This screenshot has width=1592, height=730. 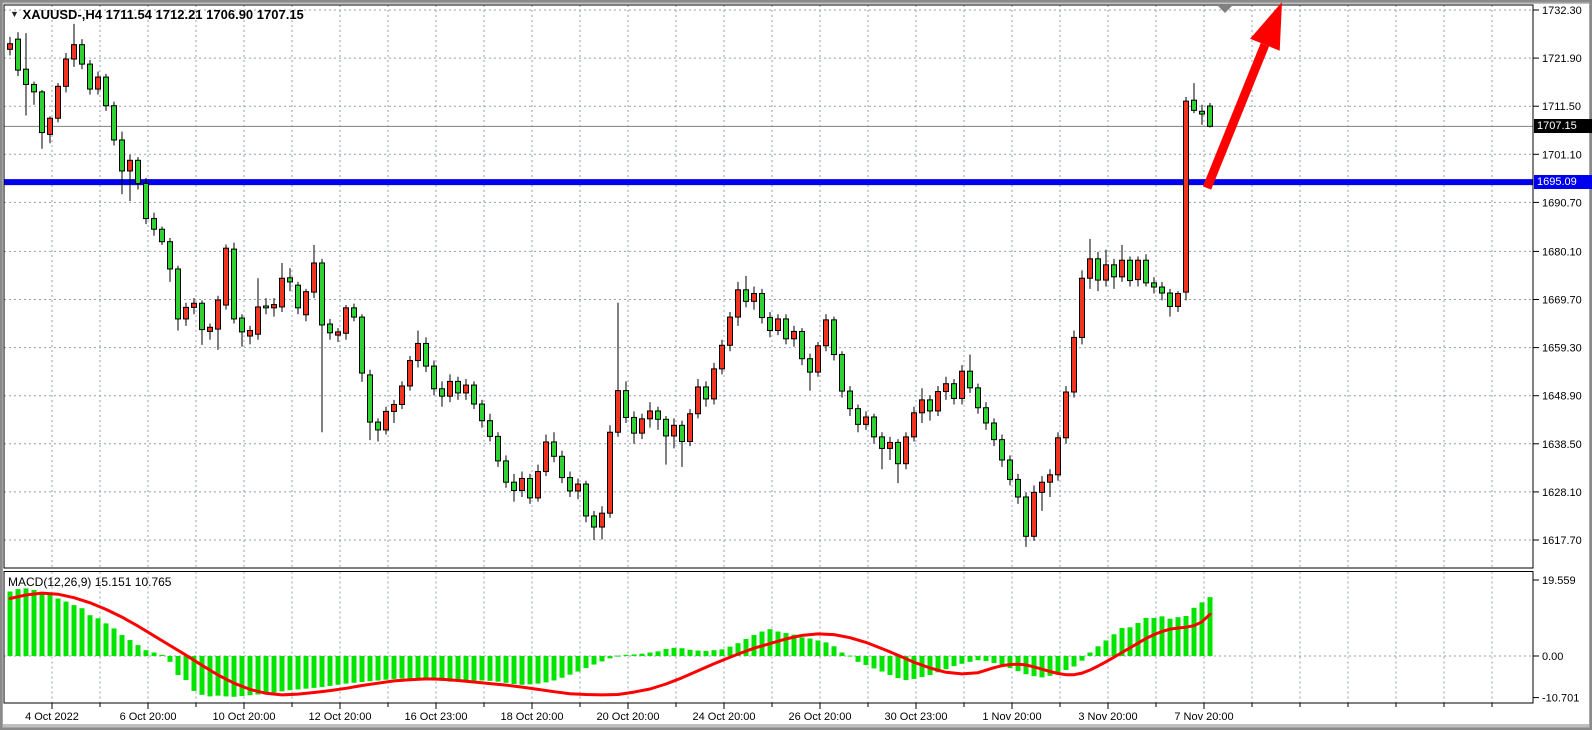 I want to click on ohlc-high: 1712.21, so click(x=179, y=14).